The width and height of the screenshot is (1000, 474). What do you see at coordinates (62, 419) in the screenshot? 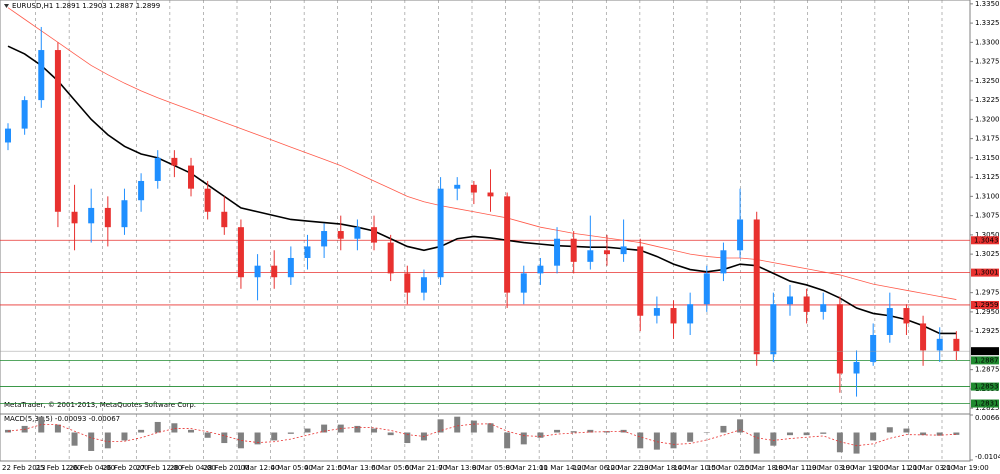
I see `macd-label: MACD(5,34,5) -0.00093 -0.00067` at bounding box center [62, 419].